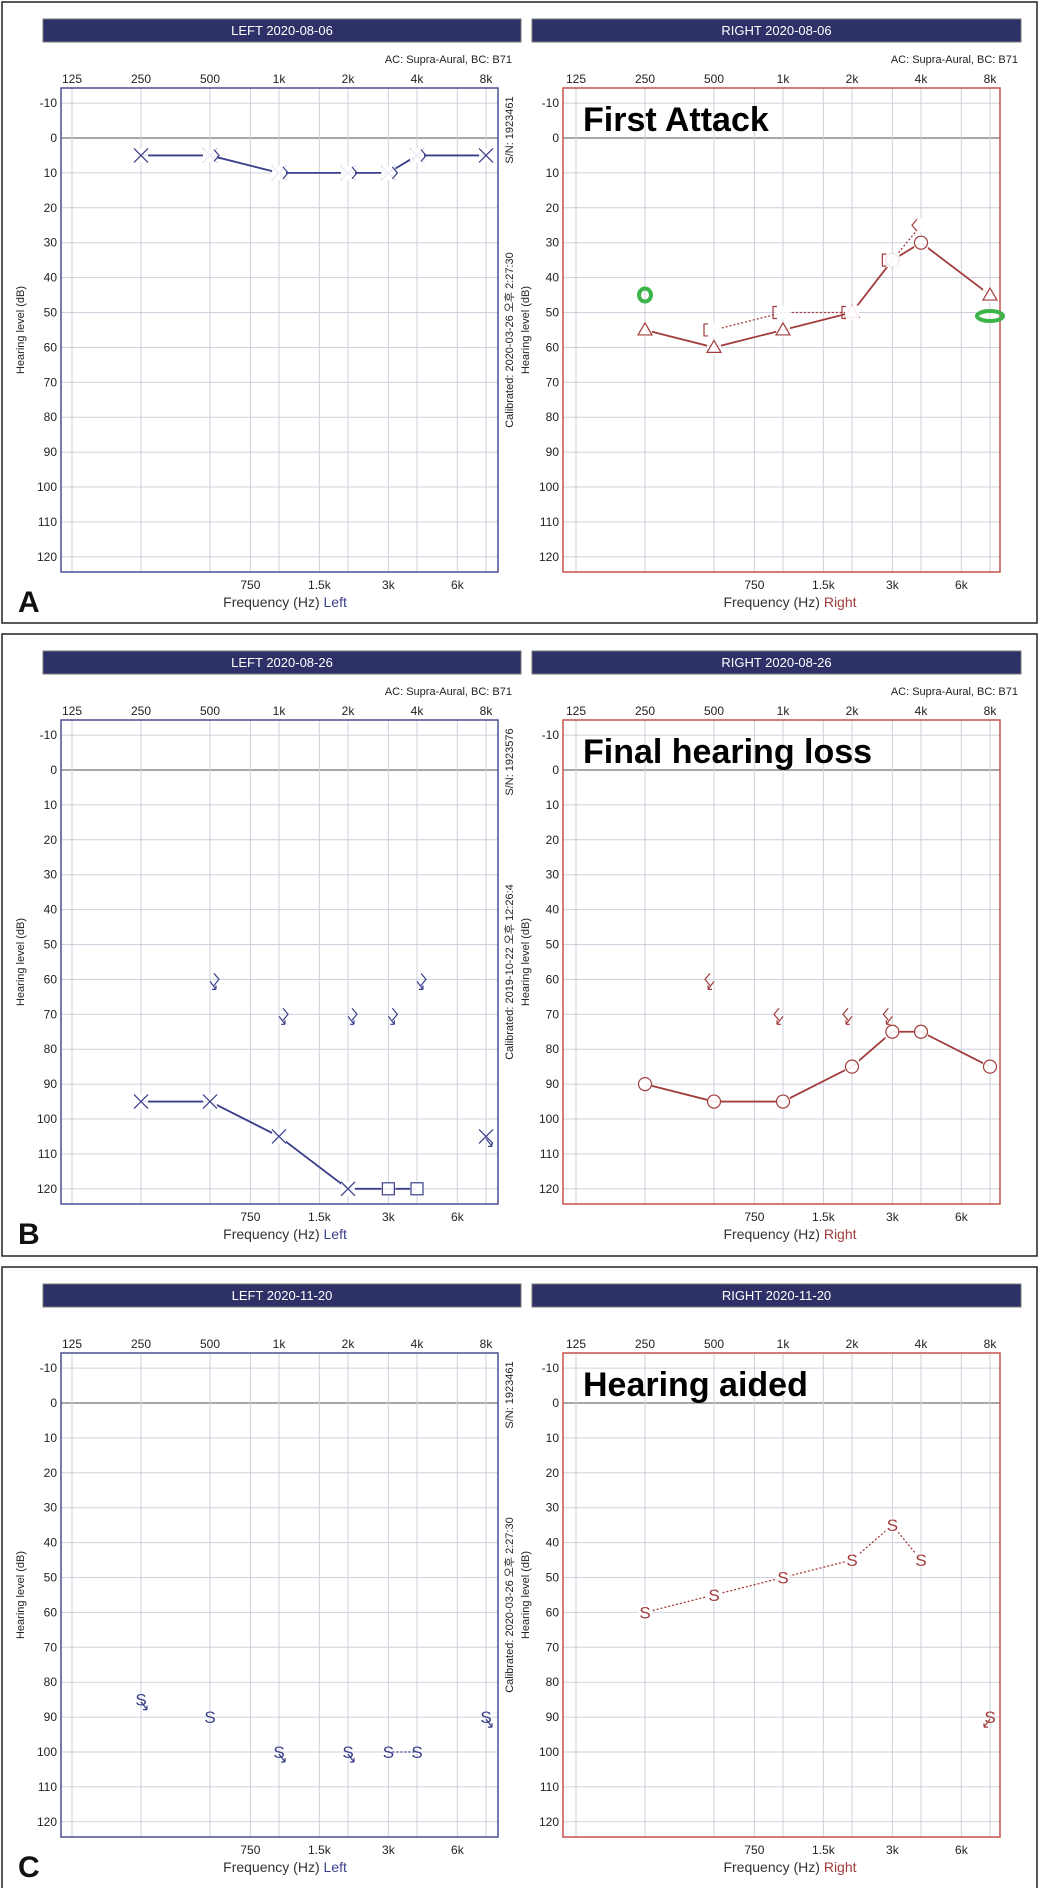 Image resolution: width=1040 pixels, height=1888 pixels. What do you see at coordinates (51, 313) in the screenshot?
I see `y-tick-label: 50` at bounding box center [51, 313].